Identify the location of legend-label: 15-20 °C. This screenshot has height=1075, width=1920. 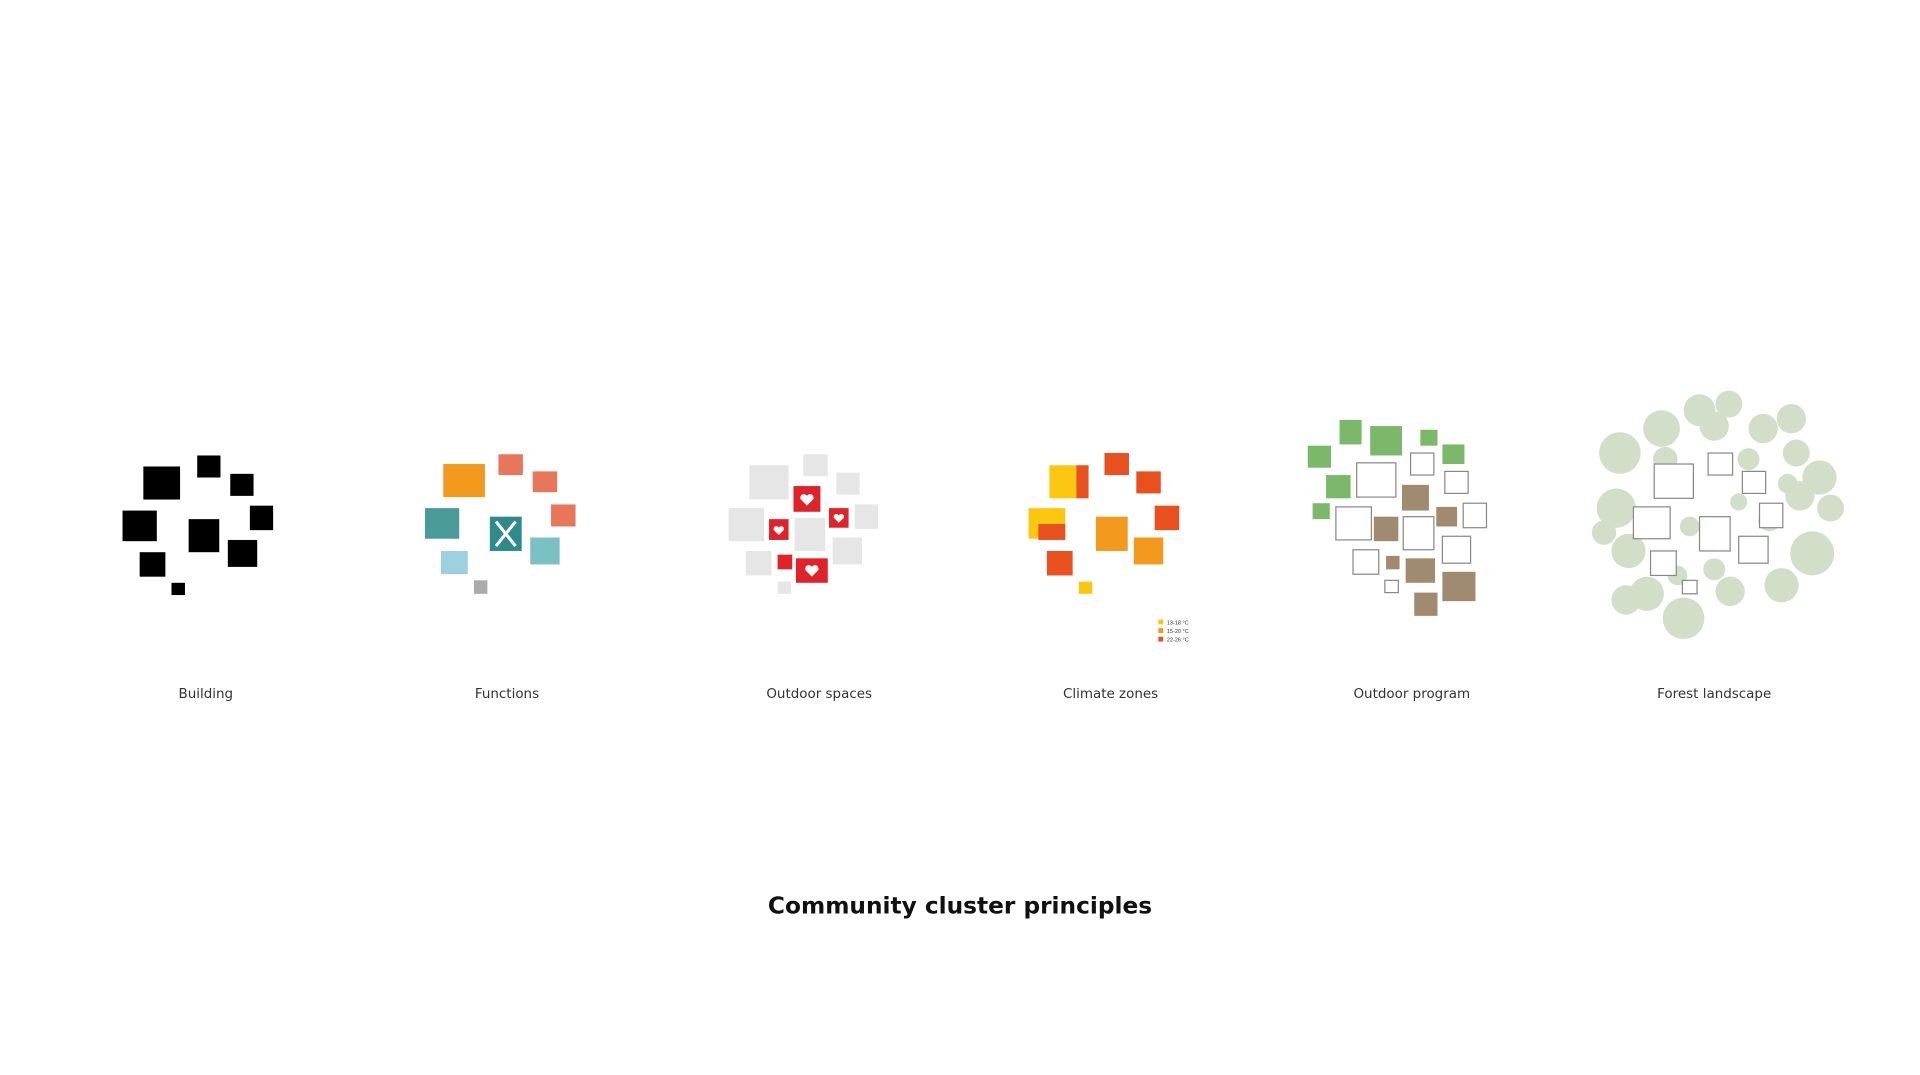
(1178, 632).